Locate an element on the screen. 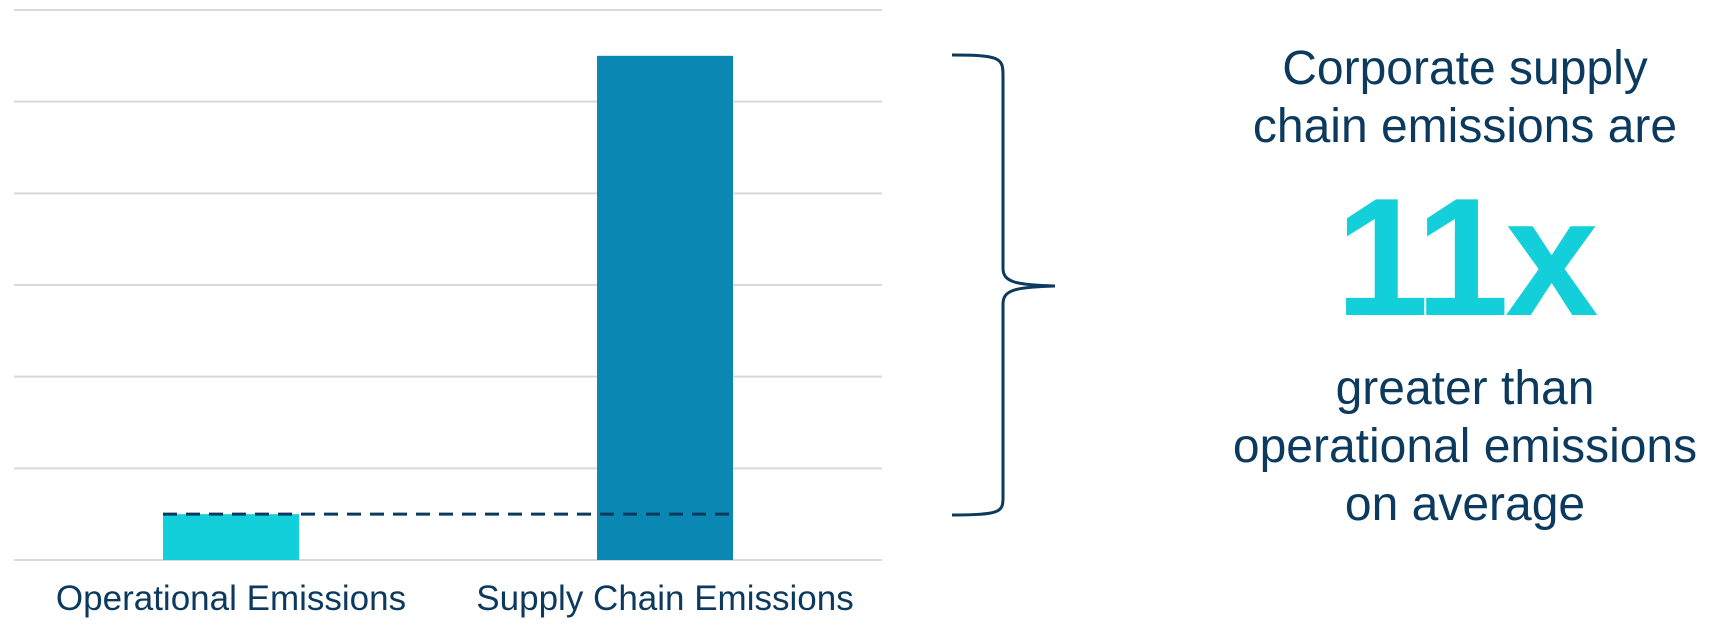 The image size is (1724, 626). x-tick-label: Operational Emissions is located at coordinates (231, 598).